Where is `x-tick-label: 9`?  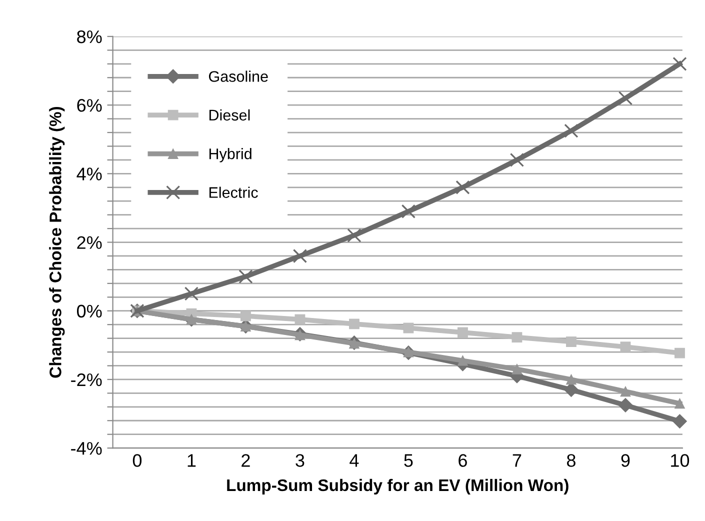
x-tick-label: 9 is located at coordinates (625, 460).